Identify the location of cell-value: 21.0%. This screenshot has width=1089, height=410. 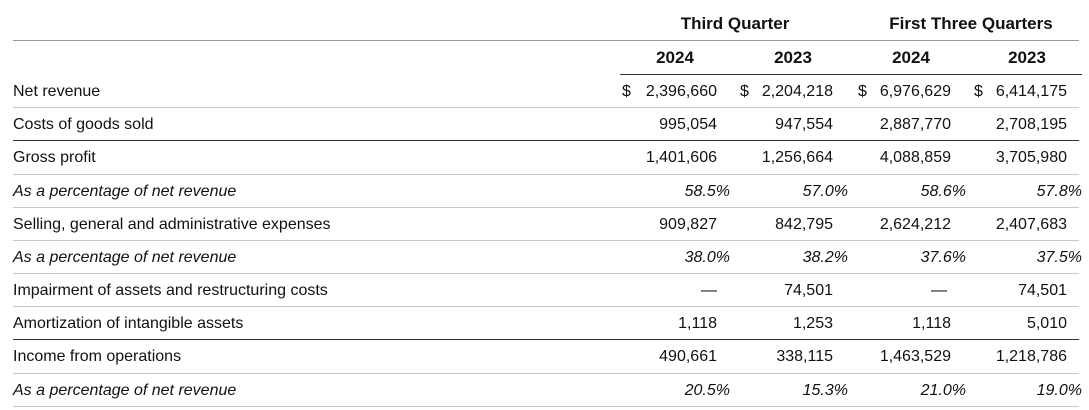
(943, 390).